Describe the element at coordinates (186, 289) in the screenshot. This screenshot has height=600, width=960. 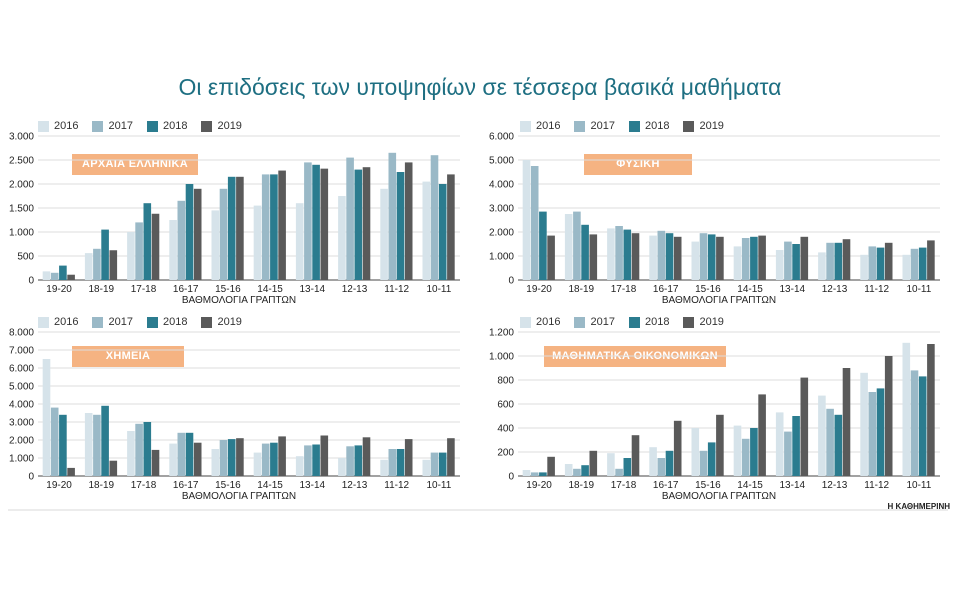
I see `x-tick-label: 16-17` at that location.